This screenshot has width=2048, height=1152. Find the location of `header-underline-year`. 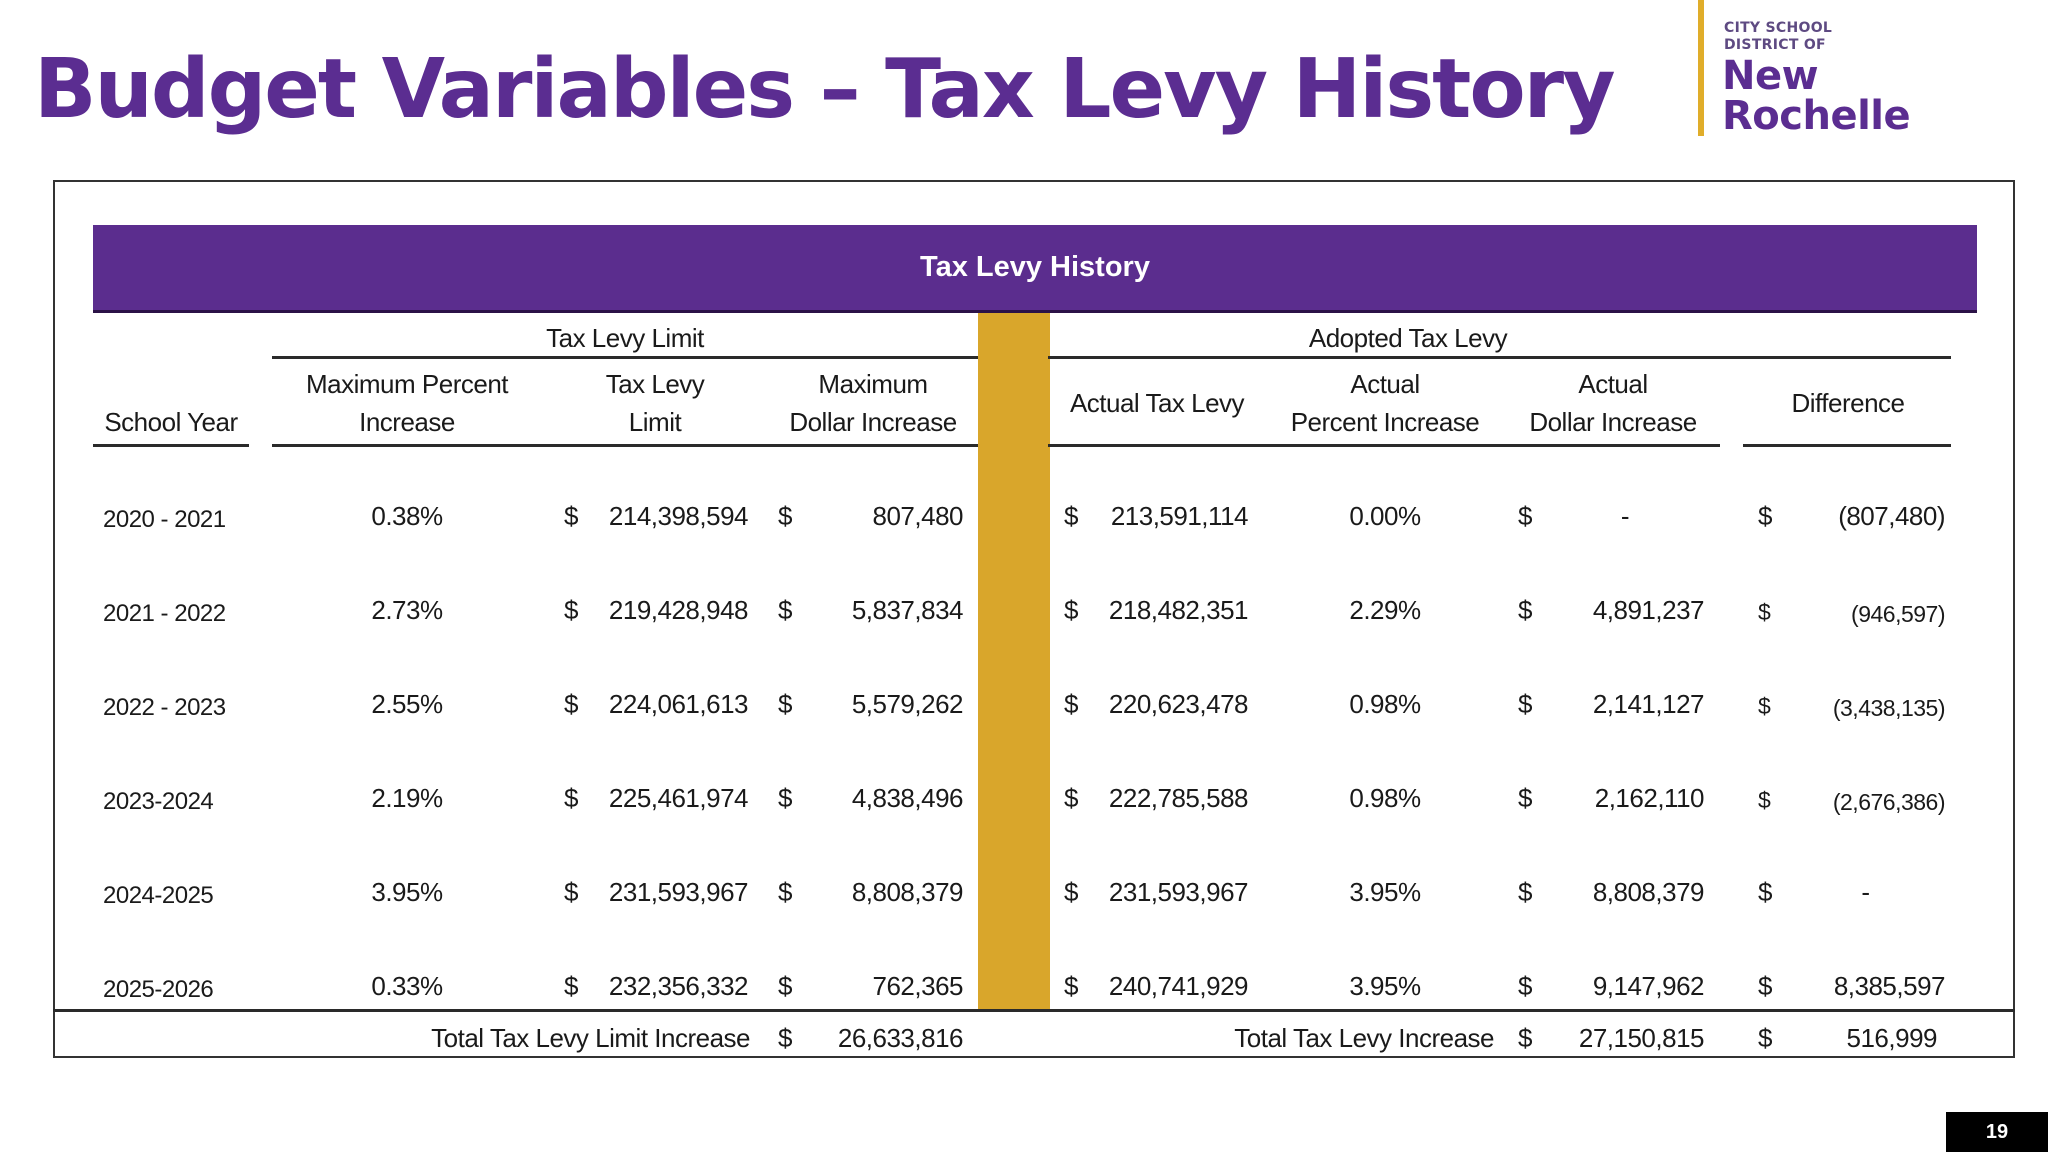

header-underline-year is located at coordinates (171, 445).